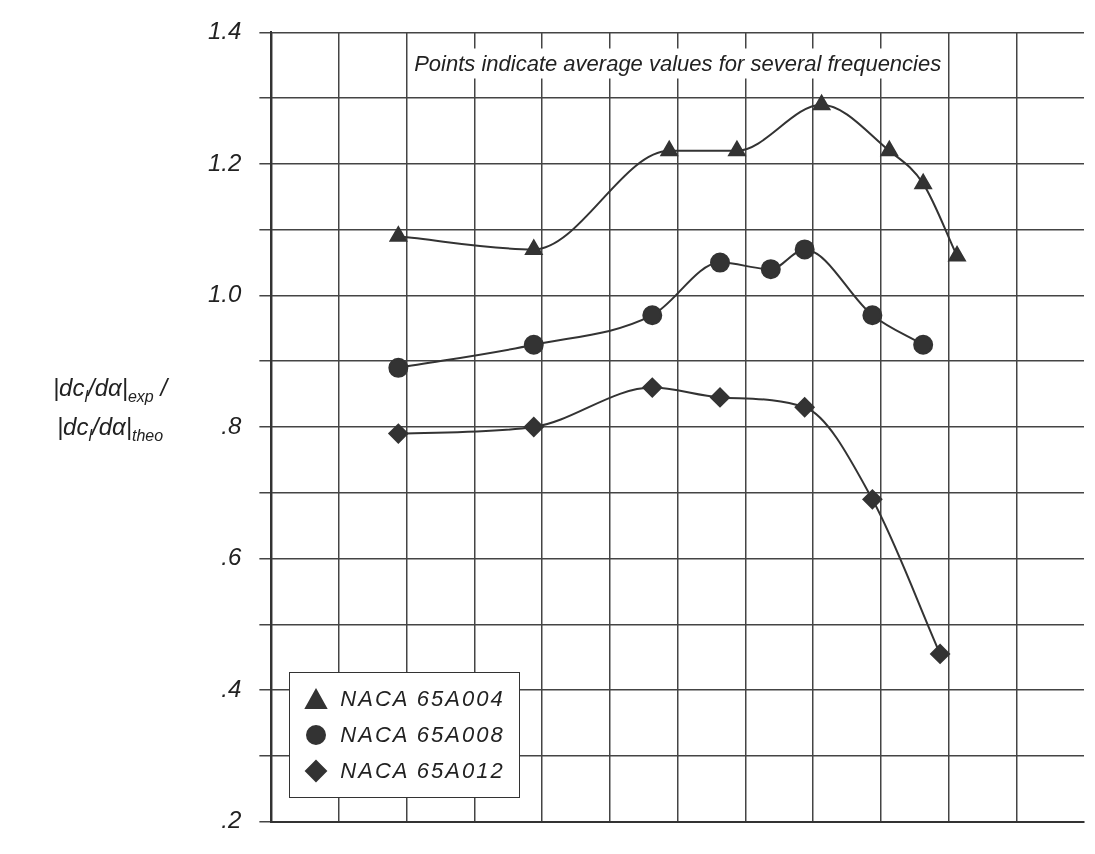  I want to click on y-tick-label: .4, so click(231, 688).